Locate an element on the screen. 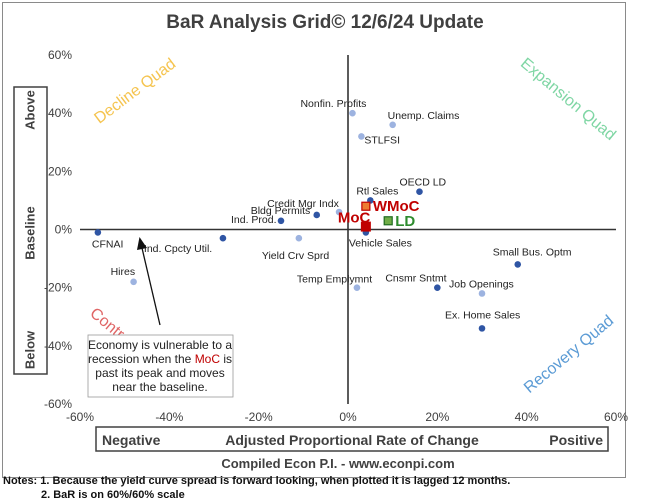 The width and height of the screenshot is (650, 502). moc-label: MoC is located at coordinates (354, 218).